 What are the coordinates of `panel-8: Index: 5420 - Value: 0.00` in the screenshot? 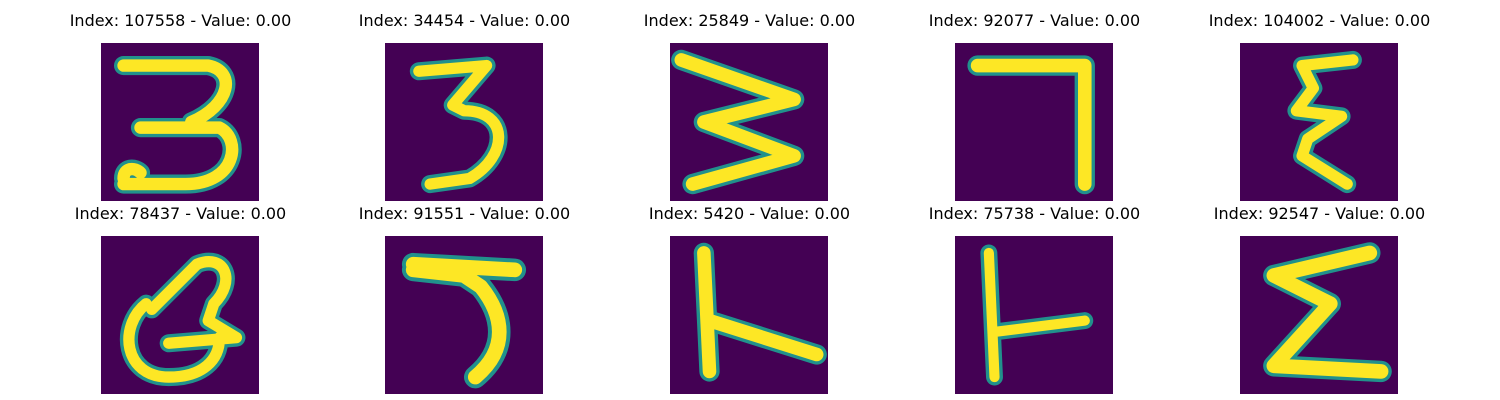 It's located at (749, 298).